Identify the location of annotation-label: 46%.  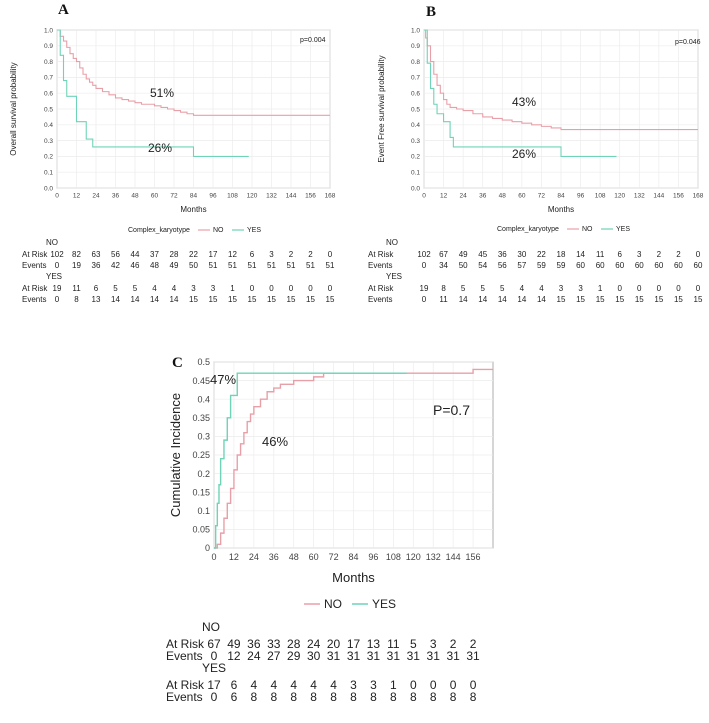
(275, 441).